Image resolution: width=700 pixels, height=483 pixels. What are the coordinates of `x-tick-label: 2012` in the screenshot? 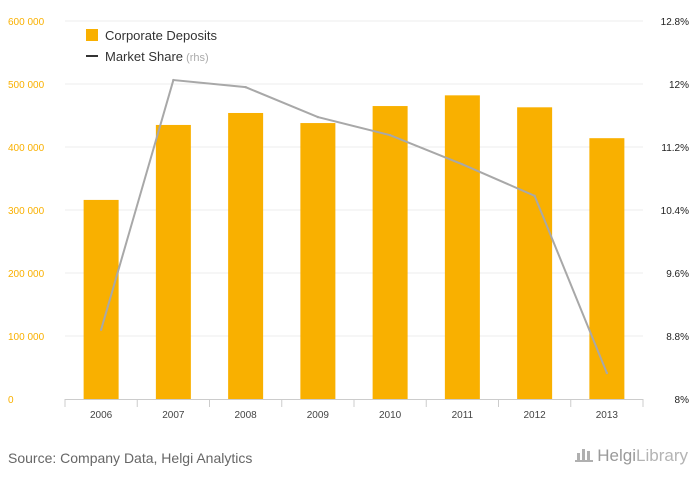 It's located at (535, 415).